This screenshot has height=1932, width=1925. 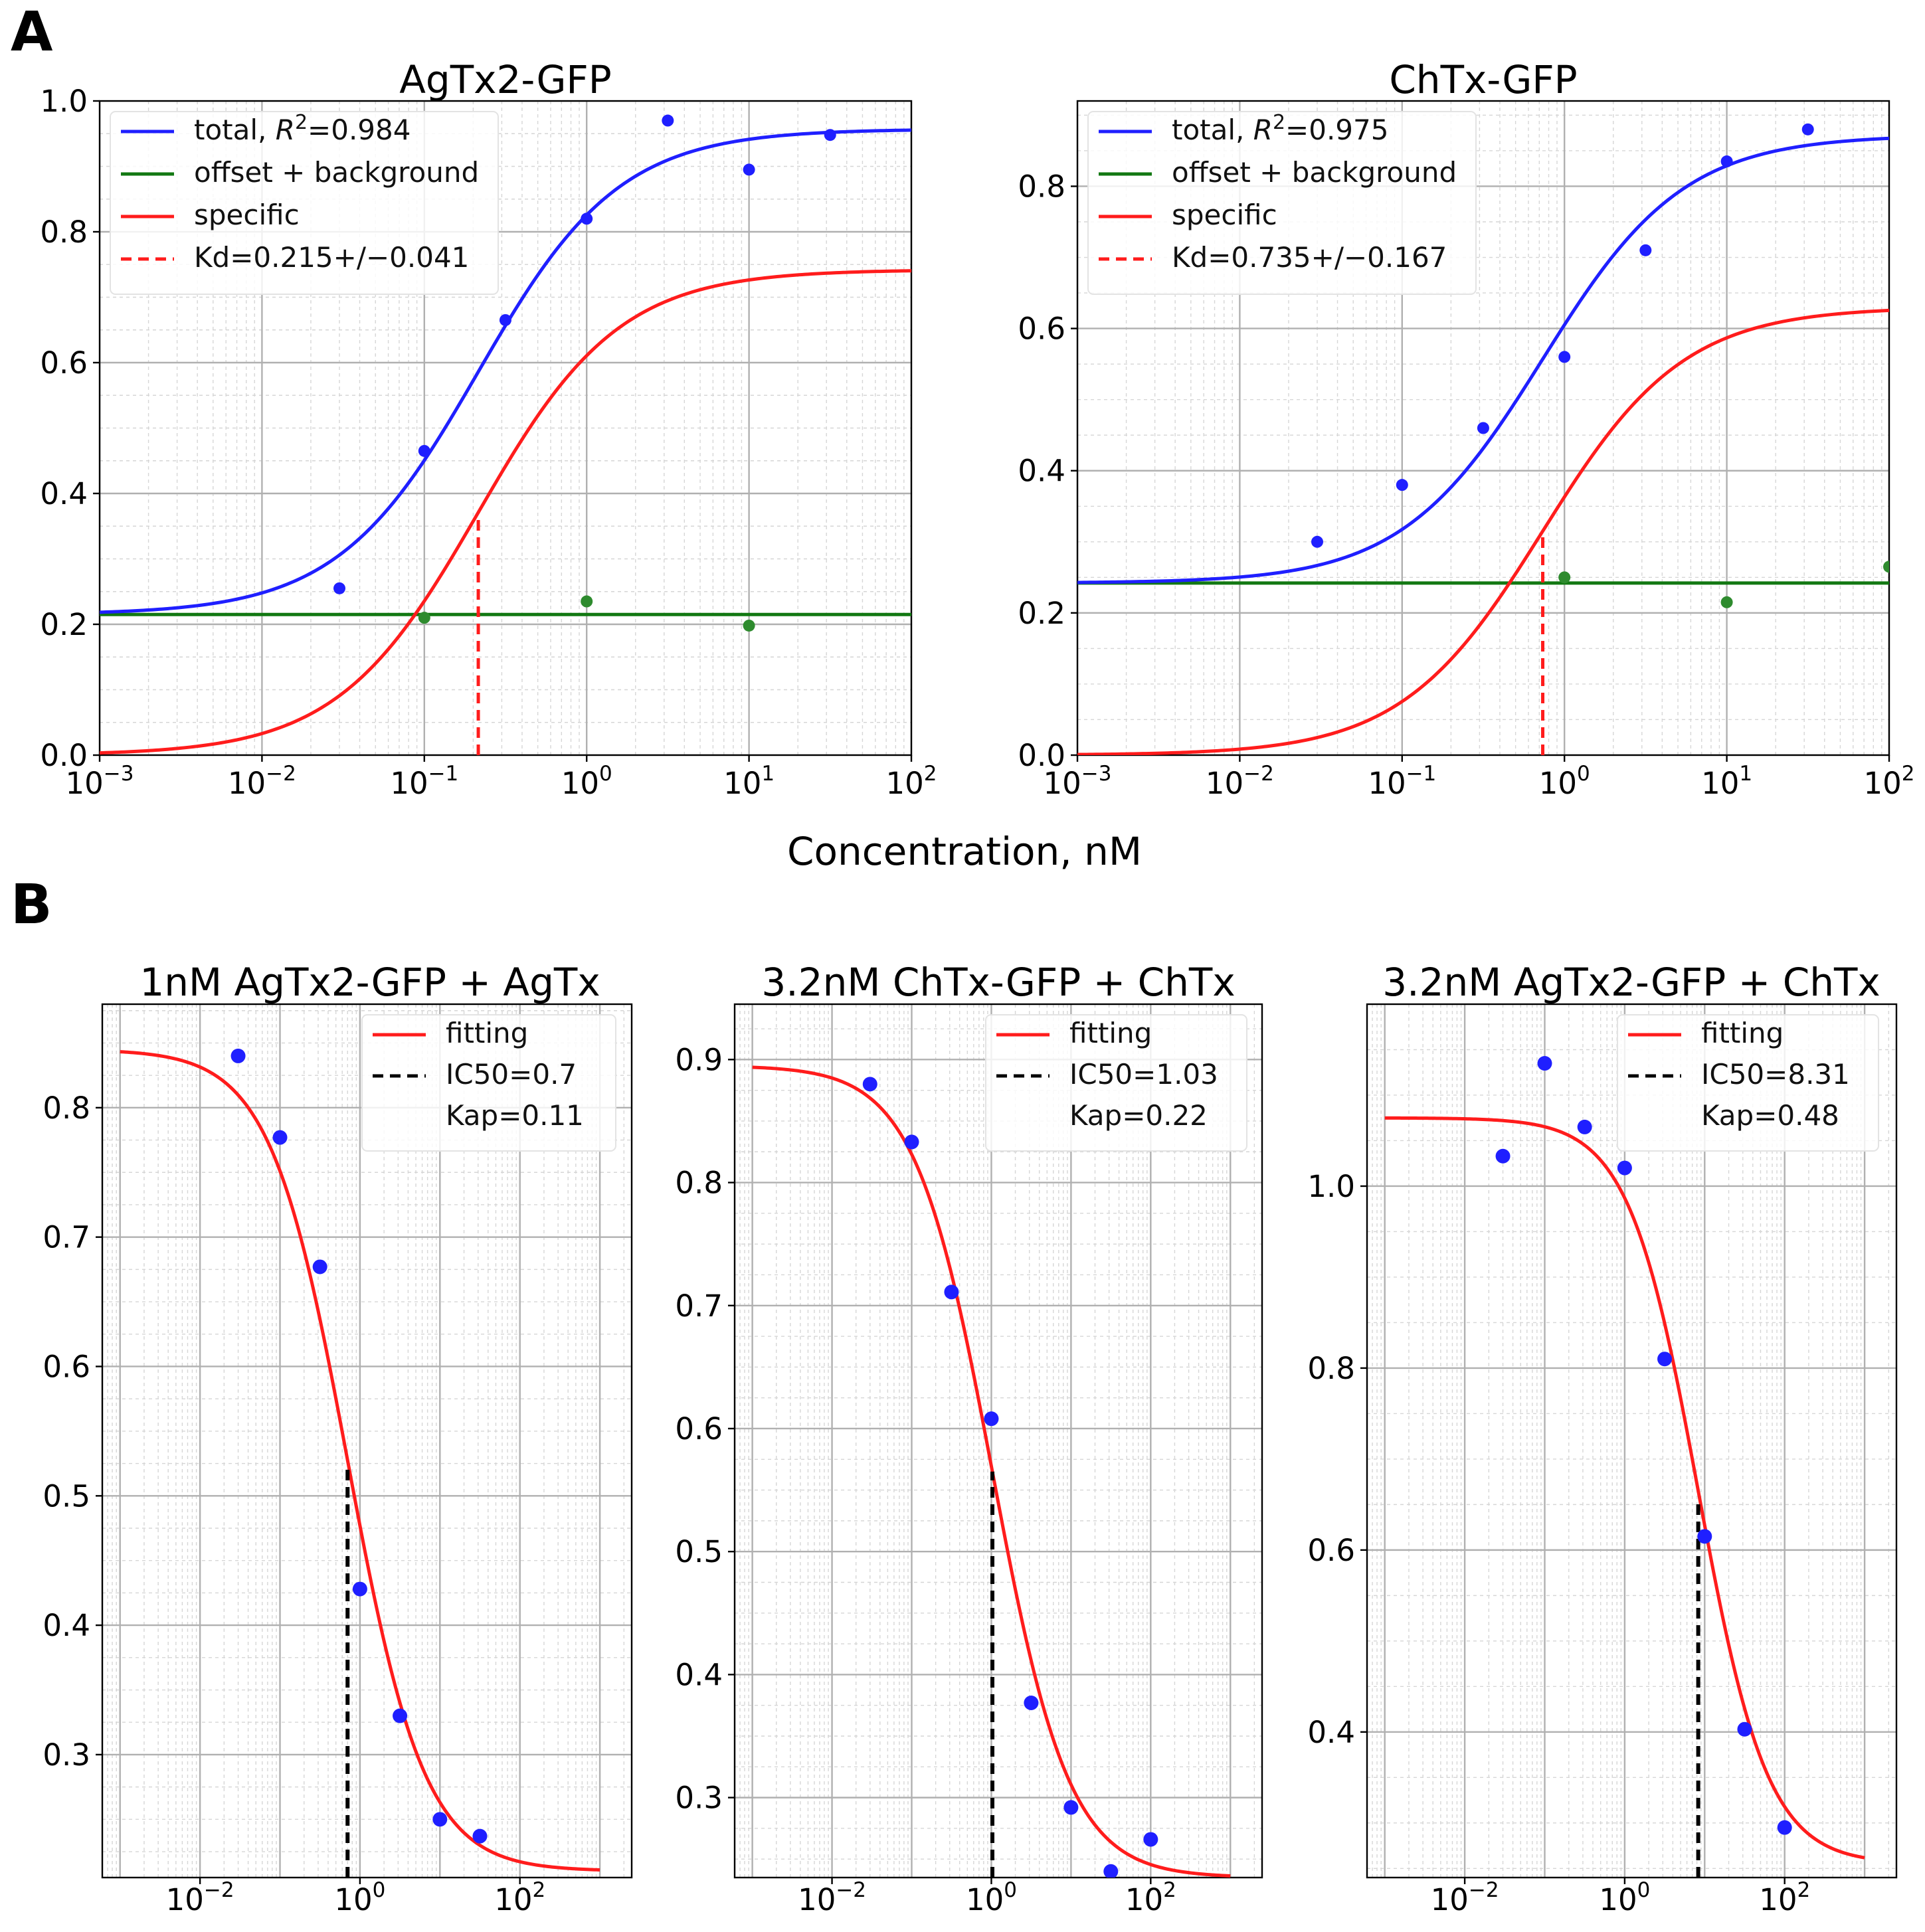 What do you see at coordinates (505, 512) in the screenshot?
I see `specific-curve` at bounding box center [505, 512].